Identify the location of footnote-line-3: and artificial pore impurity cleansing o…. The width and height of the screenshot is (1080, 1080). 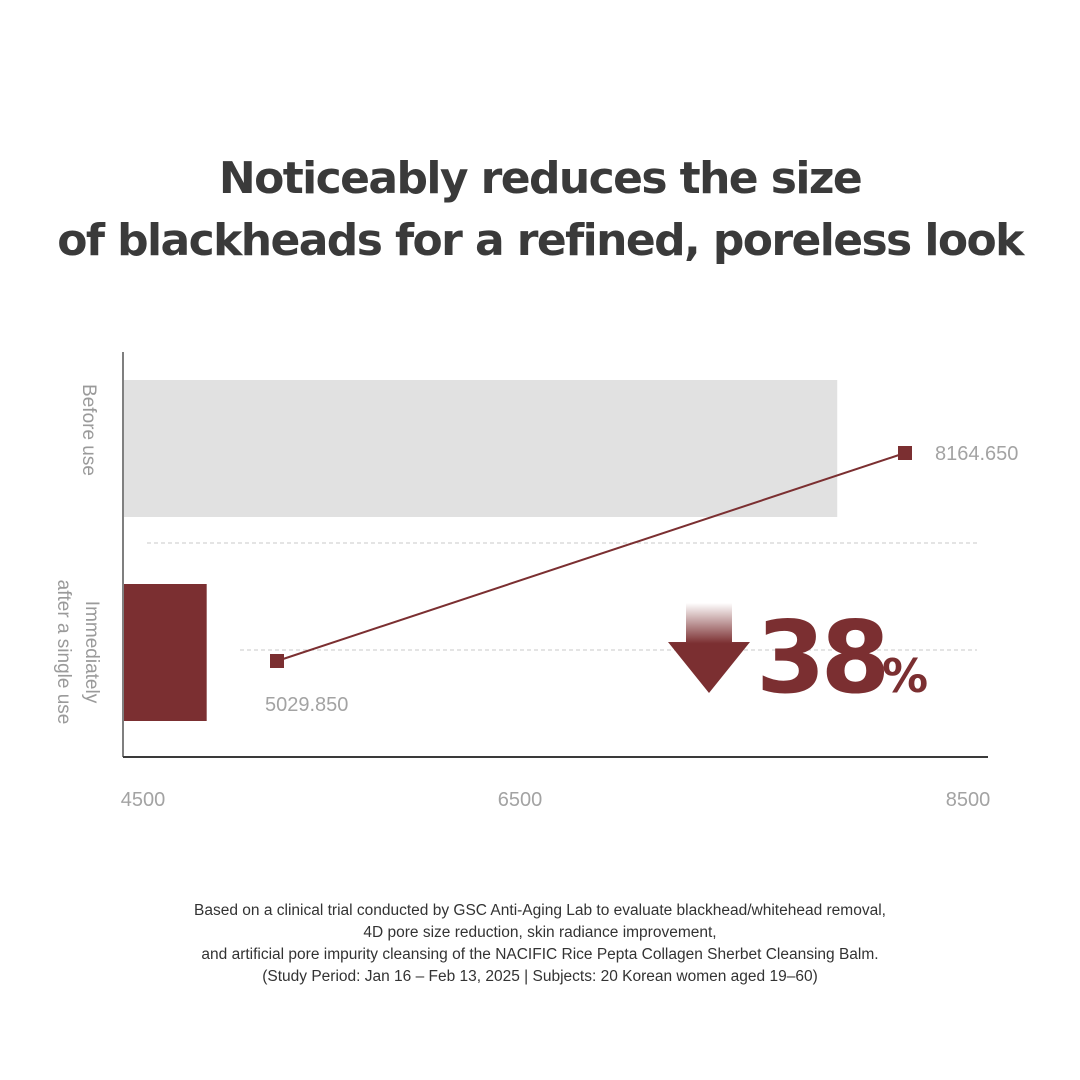
(540, 954).